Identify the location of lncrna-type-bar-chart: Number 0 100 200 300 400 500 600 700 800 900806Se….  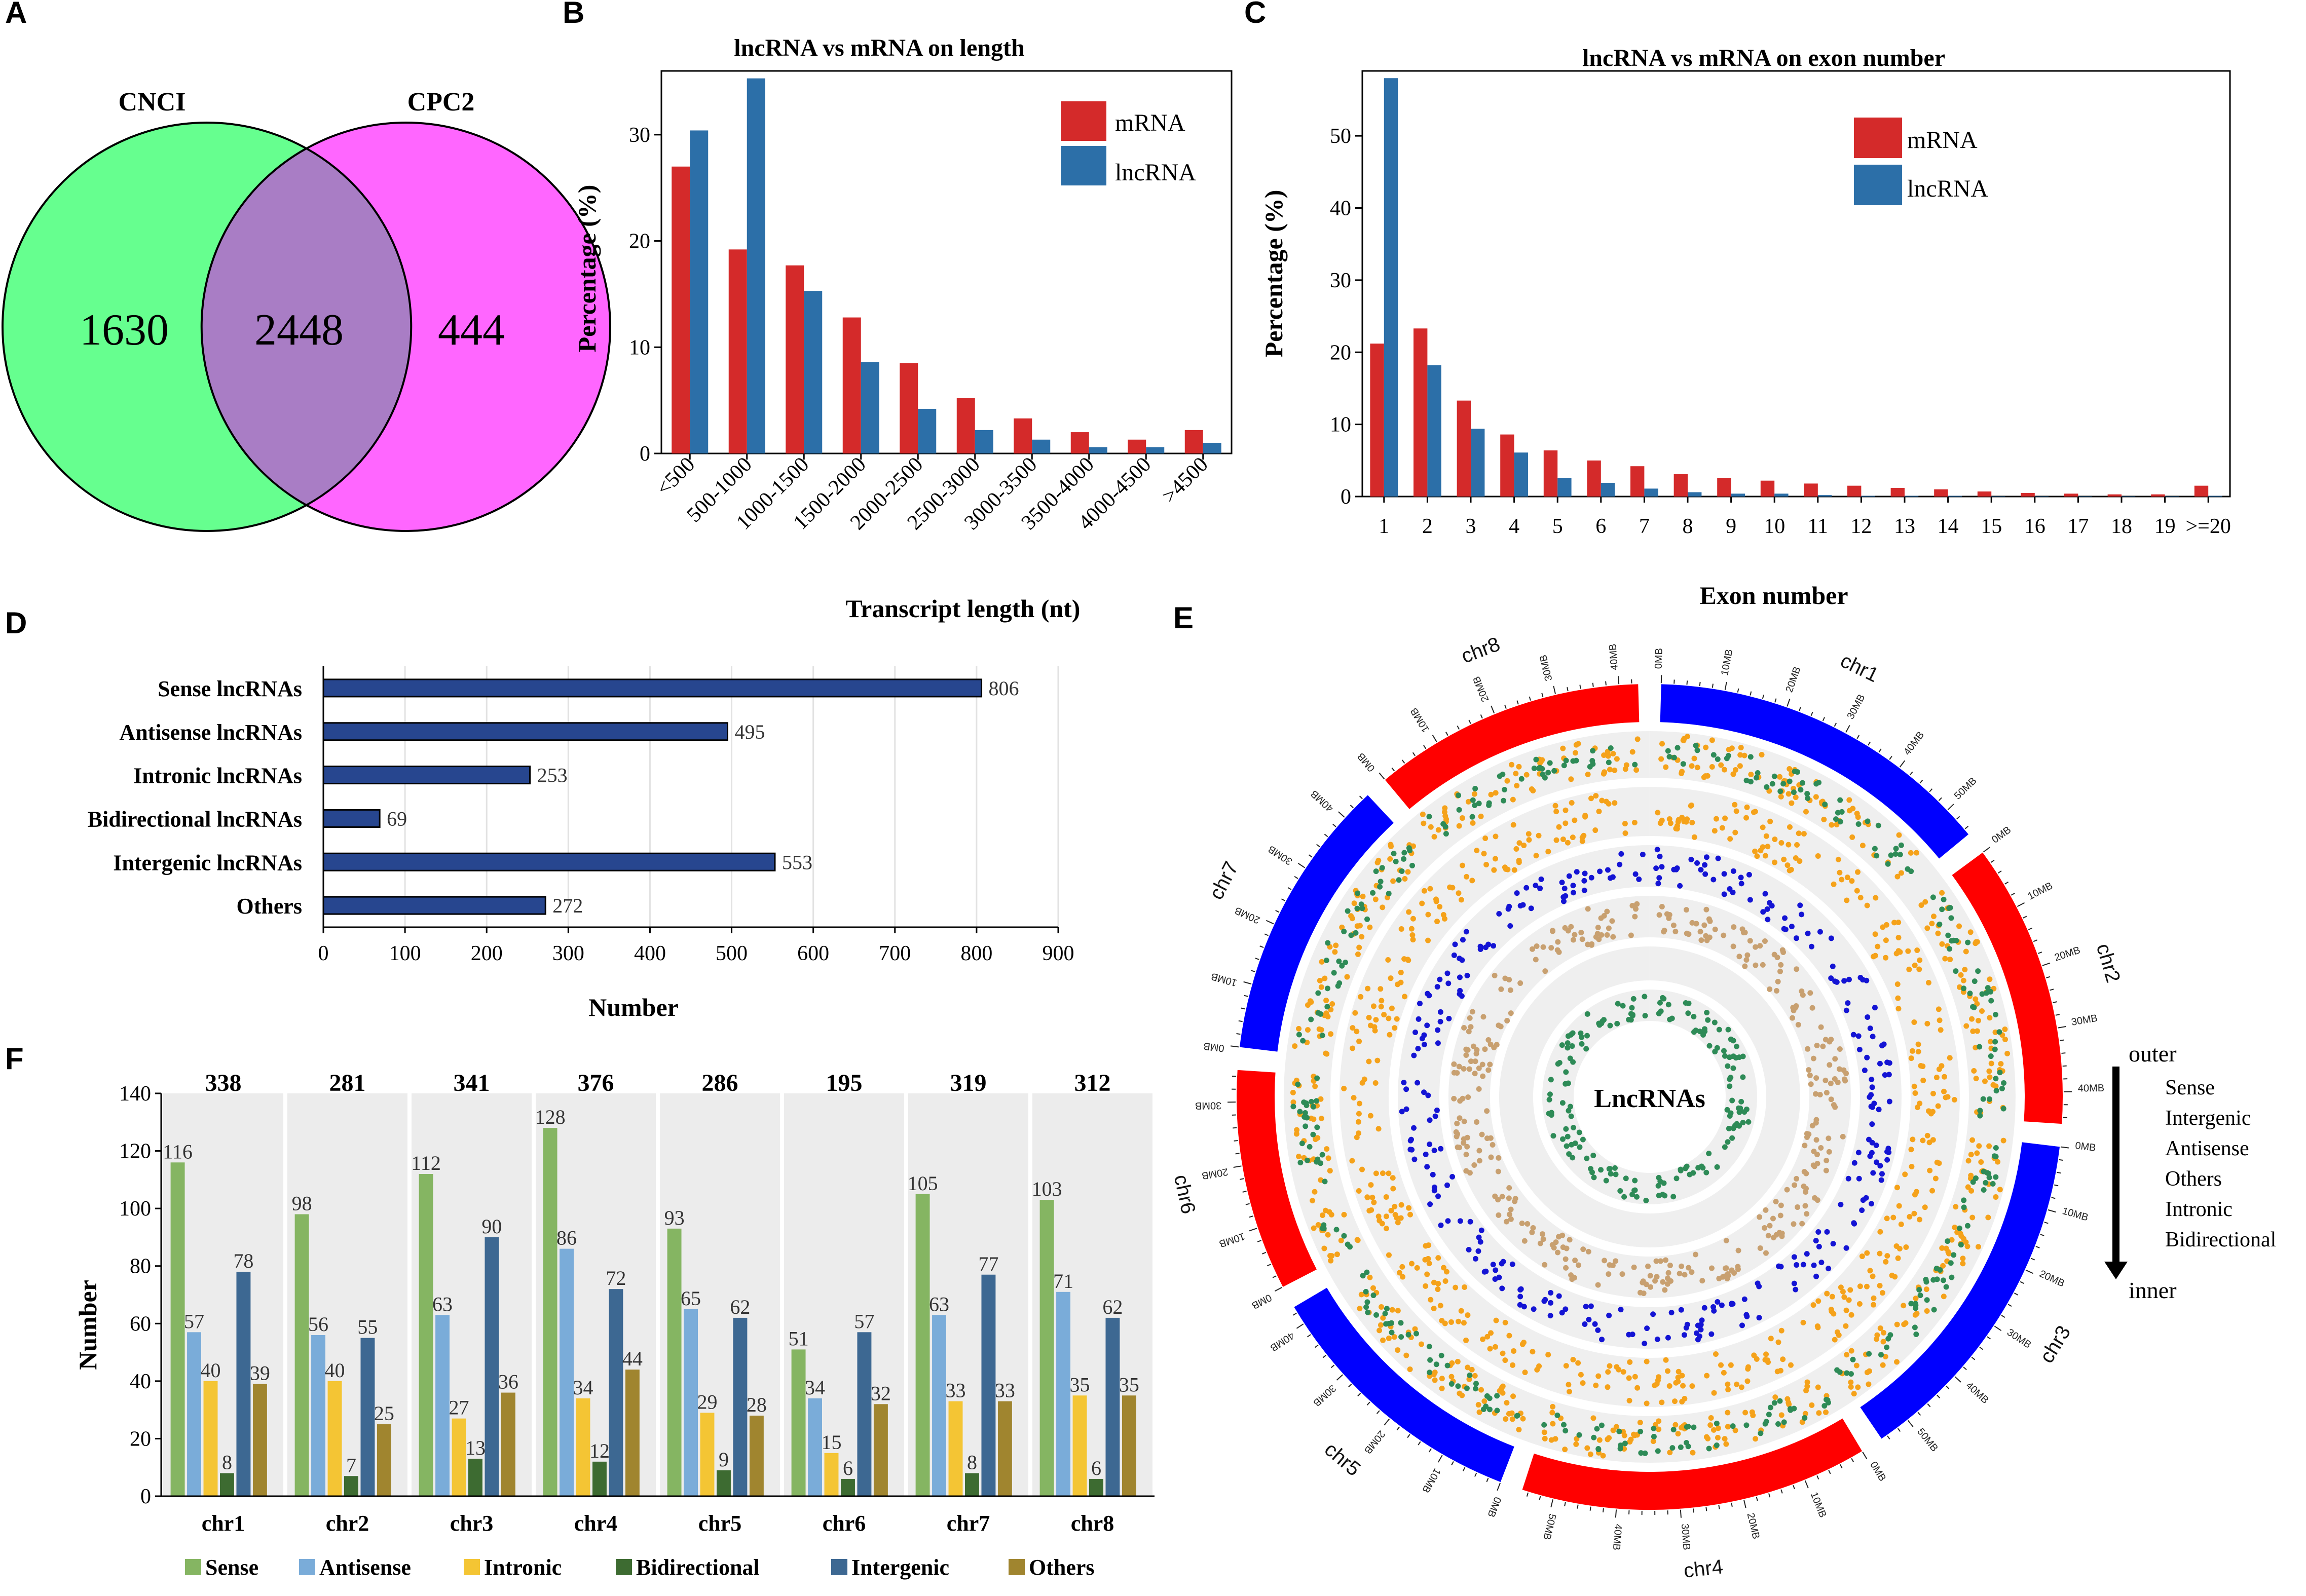
(581, 843).